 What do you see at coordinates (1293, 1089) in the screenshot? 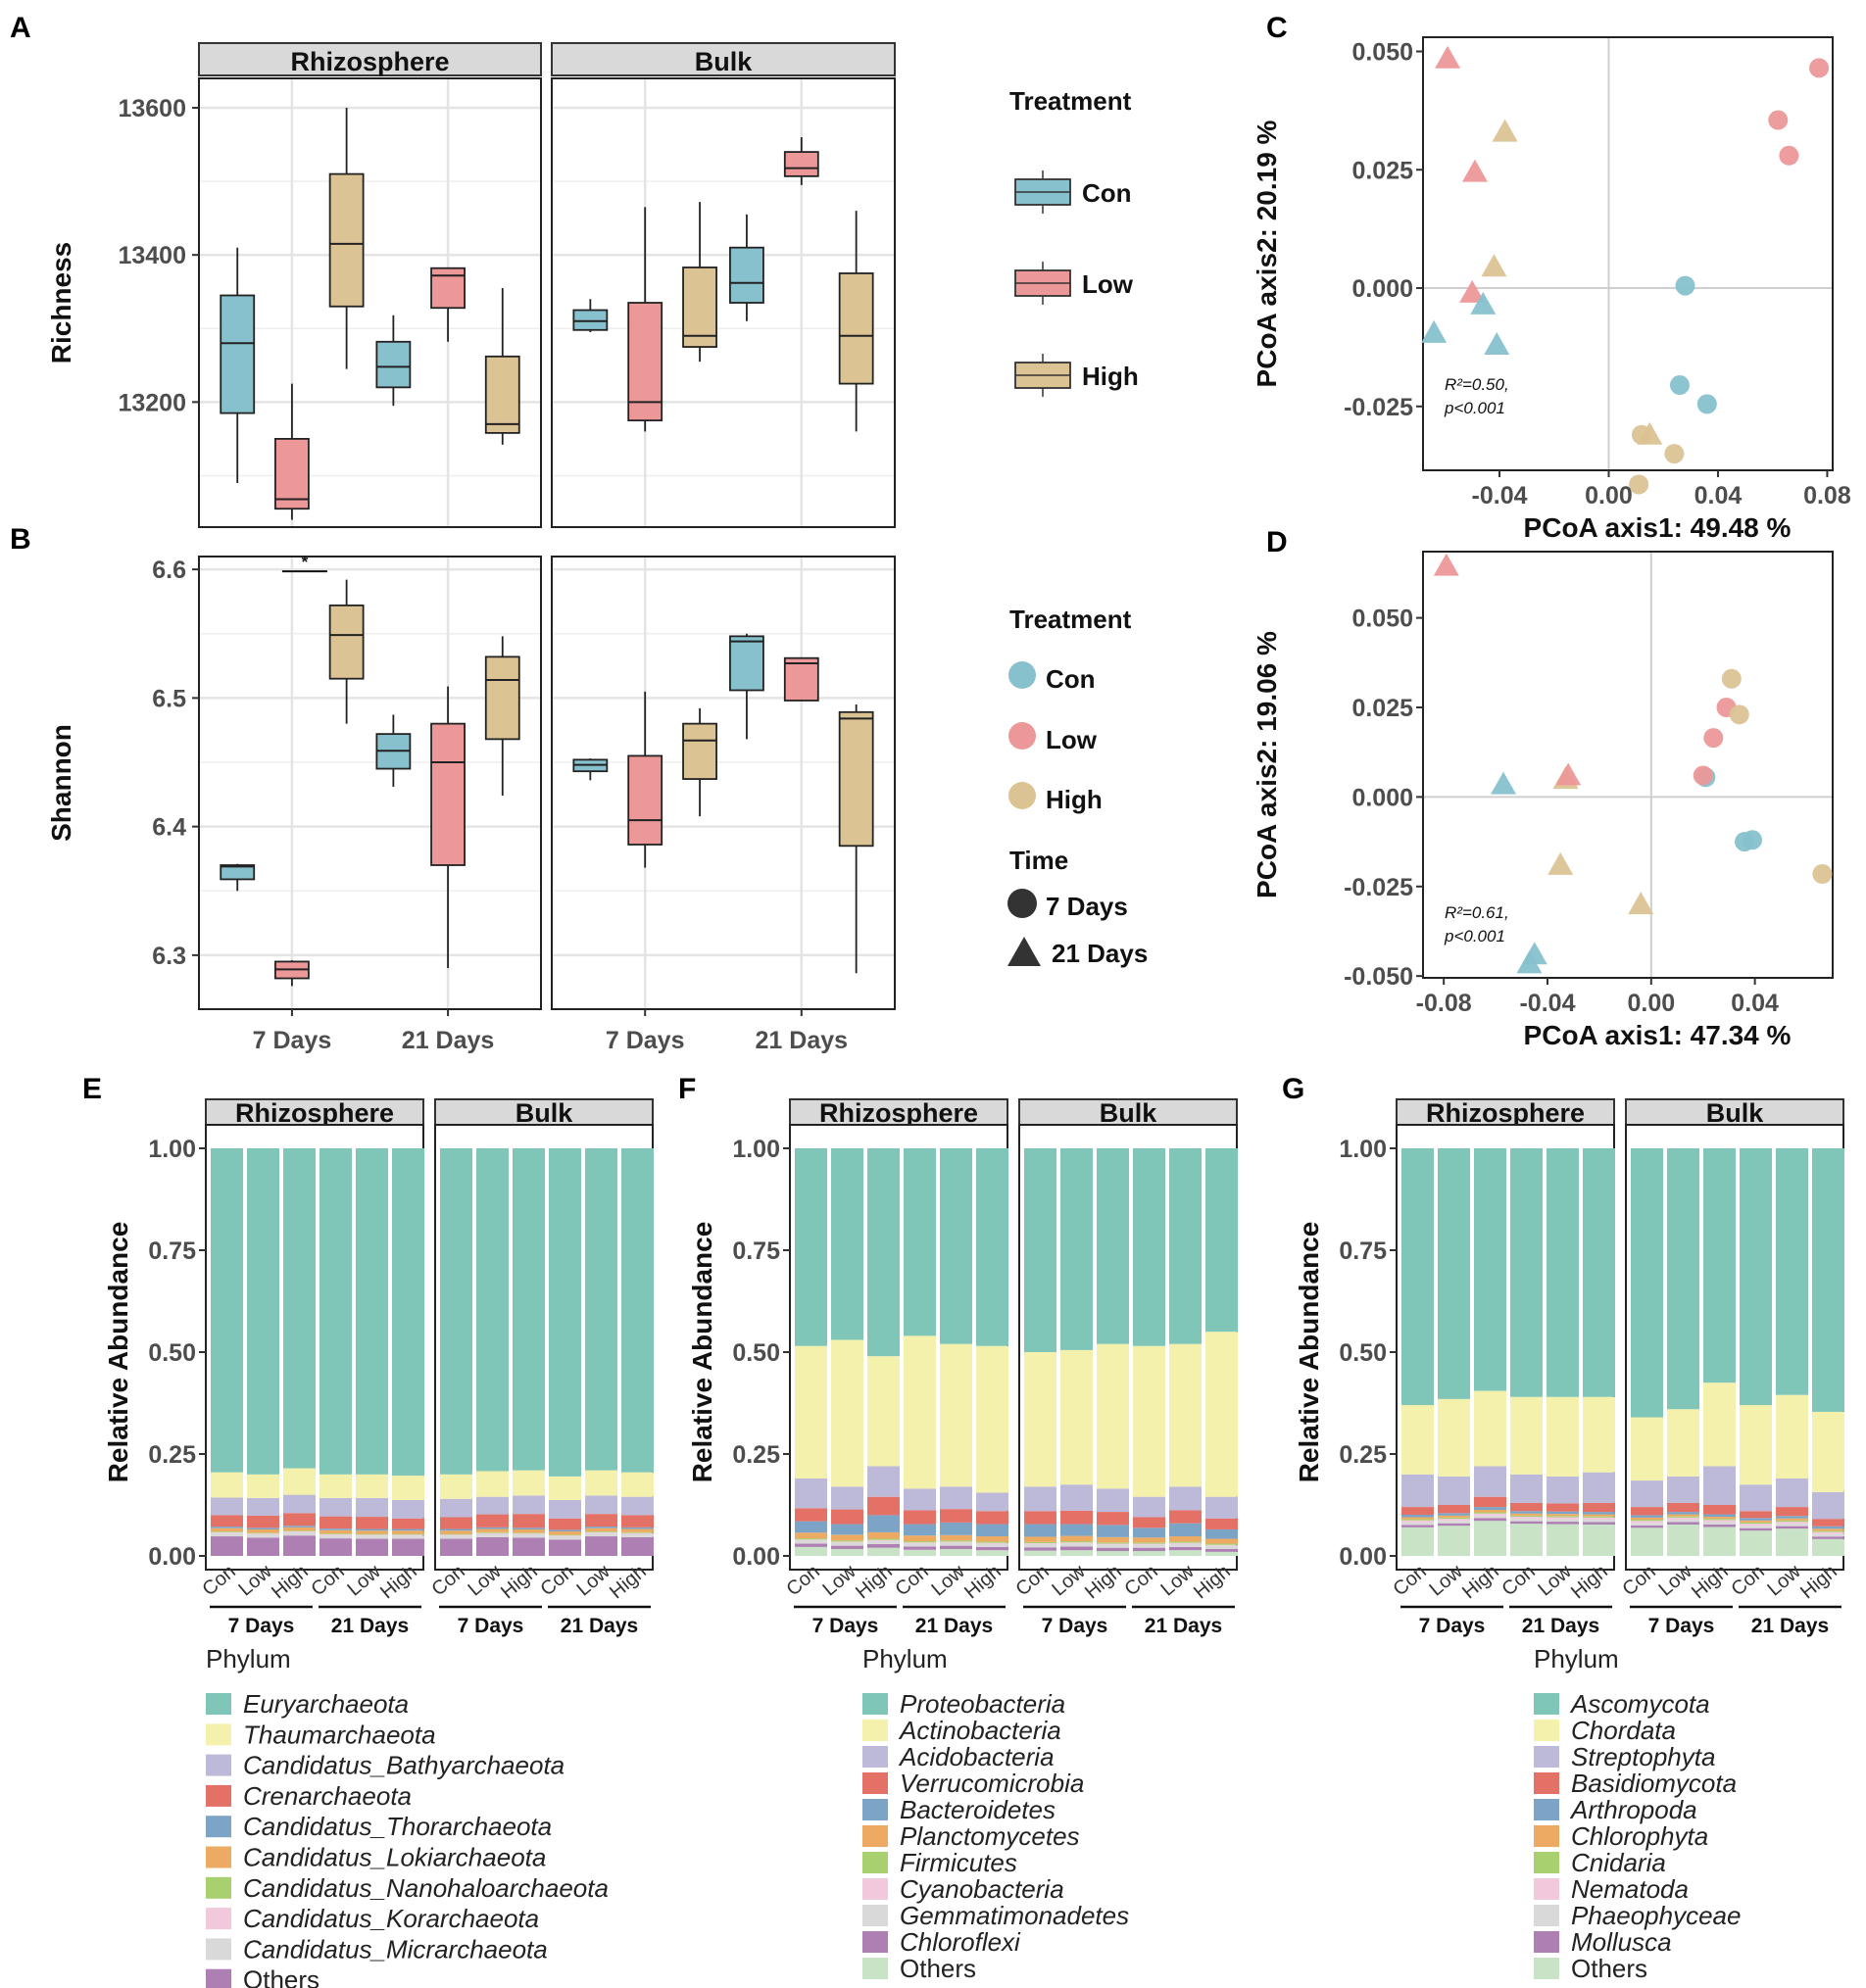
I see `panel-label-G: G` at bounding box center [1293, 1089].